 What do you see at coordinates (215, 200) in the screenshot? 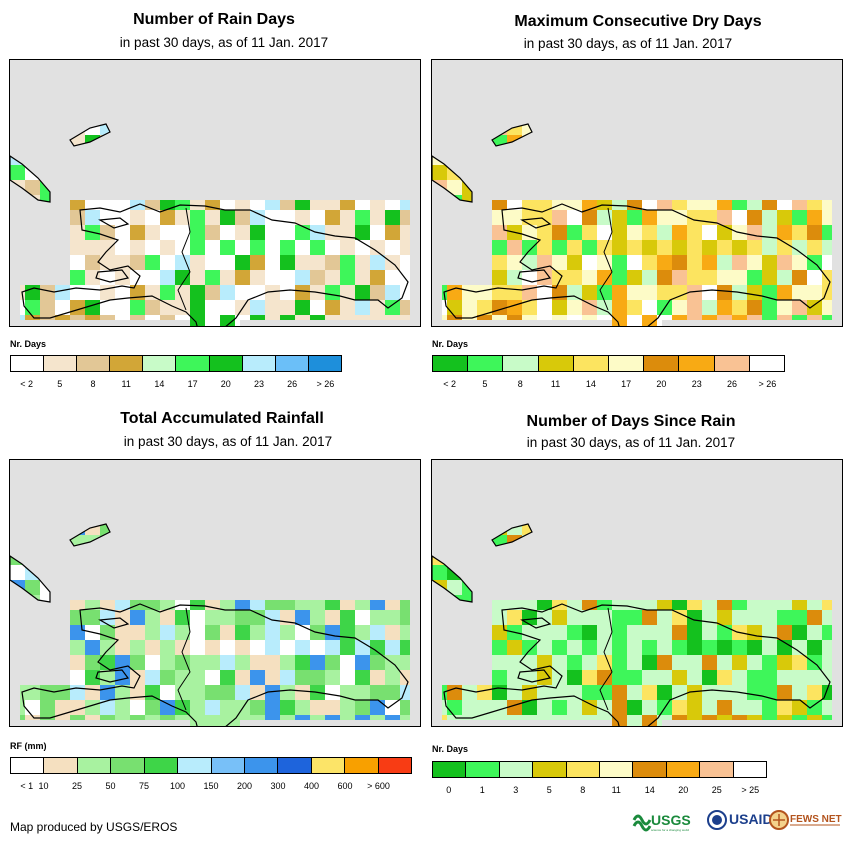
I see `map-canvas` at bounding box center [215, 200].